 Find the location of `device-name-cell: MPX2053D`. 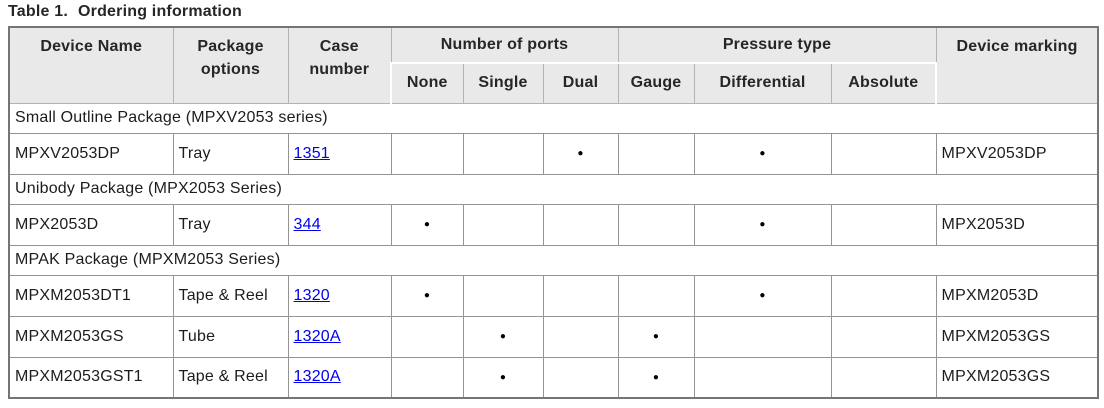

device-name-cell: MPX2053D is located at coordinates (91, 224).